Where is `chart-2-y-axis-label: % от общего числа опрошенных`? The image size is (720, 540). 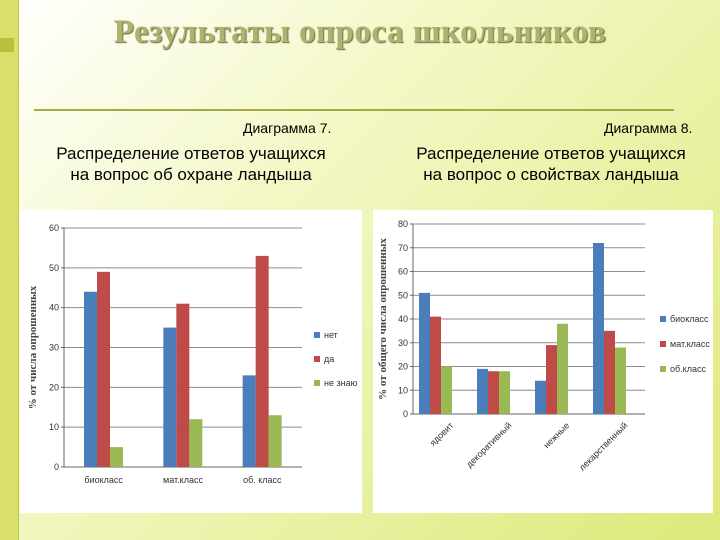 chart-2-y-axis-label: % от общего числа опрошенных is located at coordinates (383, 319).